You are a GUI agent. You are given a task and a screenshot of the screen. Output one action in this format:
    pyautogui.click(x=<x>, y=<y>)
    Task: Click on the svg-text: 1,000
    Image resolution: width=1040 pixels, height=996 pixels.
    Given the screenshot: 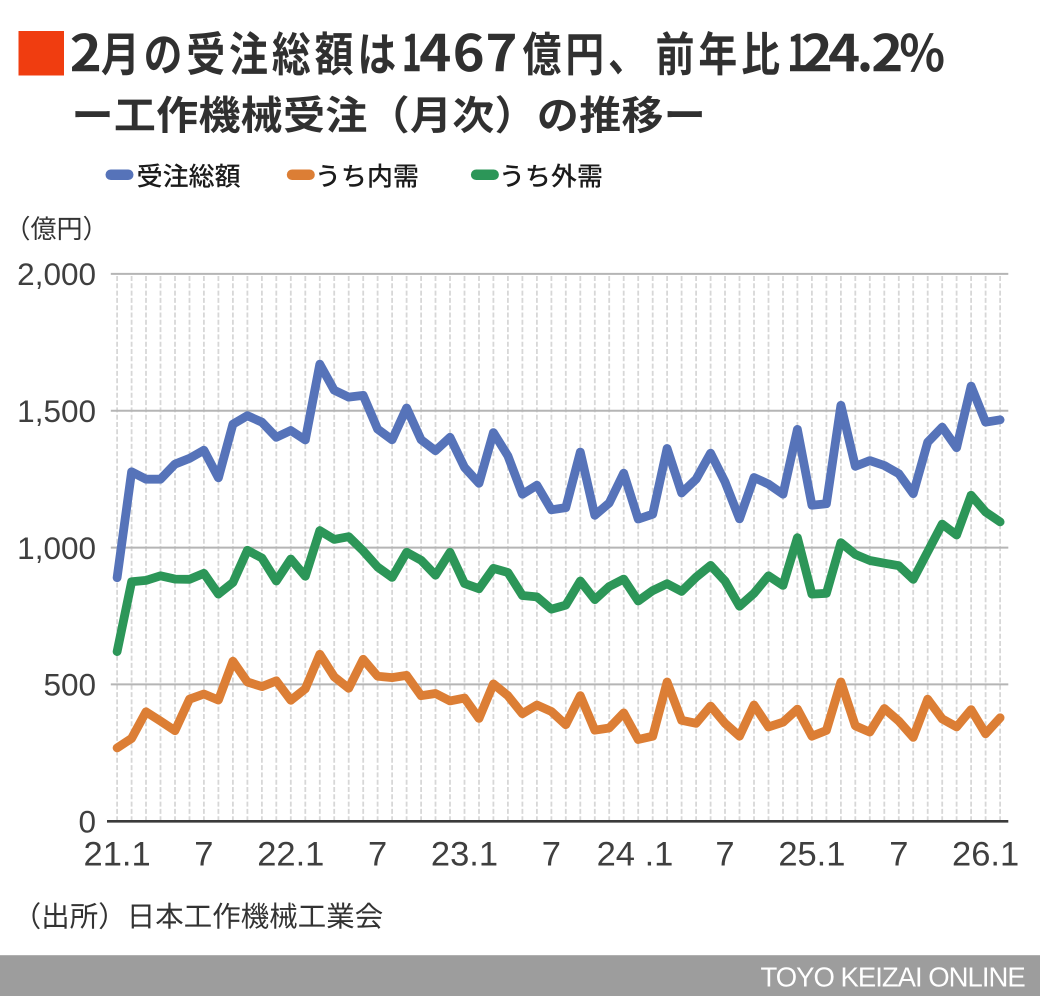 What is the action you would take?
    pyautogui.click(x=56, y=548)
    